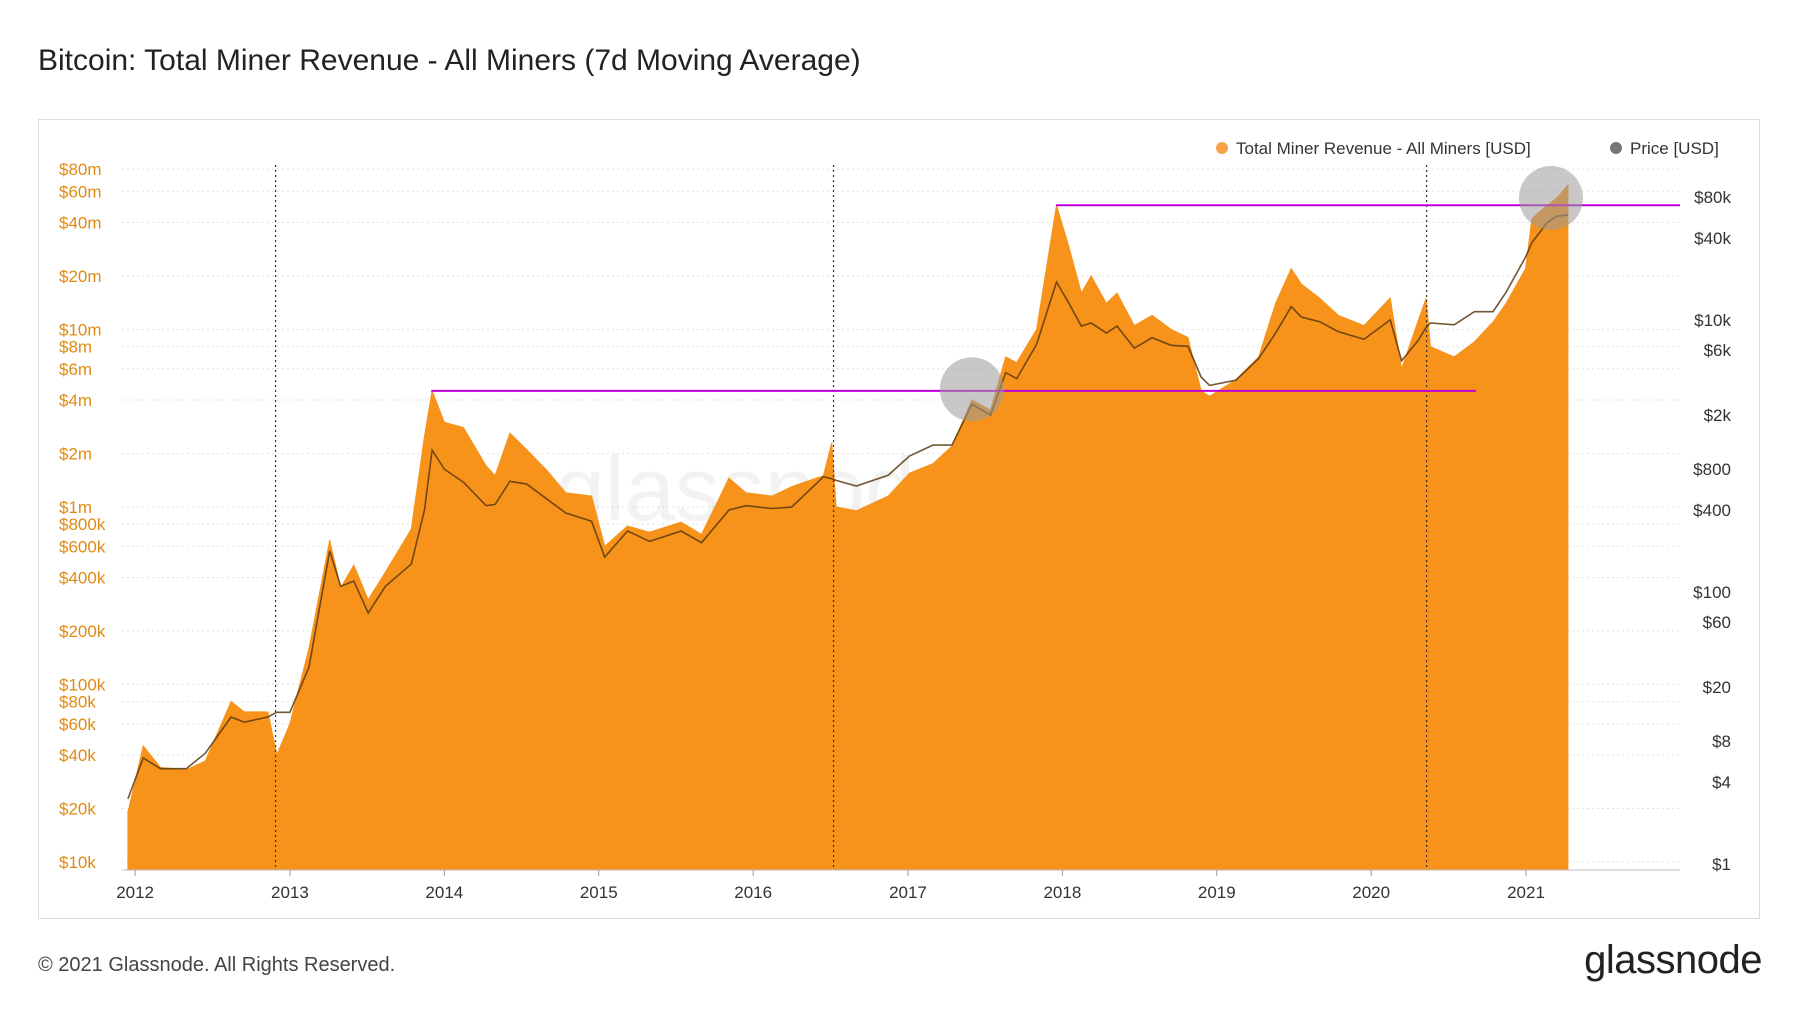 The image size is (1800, 1013). I want to click on legend-item: Total Miner Revenue - All Miners [USD], so click(1373, 148).